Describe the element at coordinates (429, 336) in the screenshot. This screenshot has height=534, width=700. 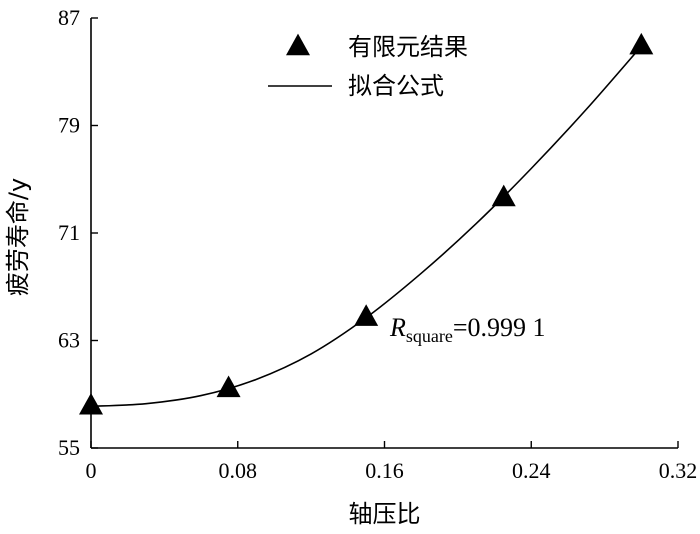
I see `r-subscript: square` at that location.